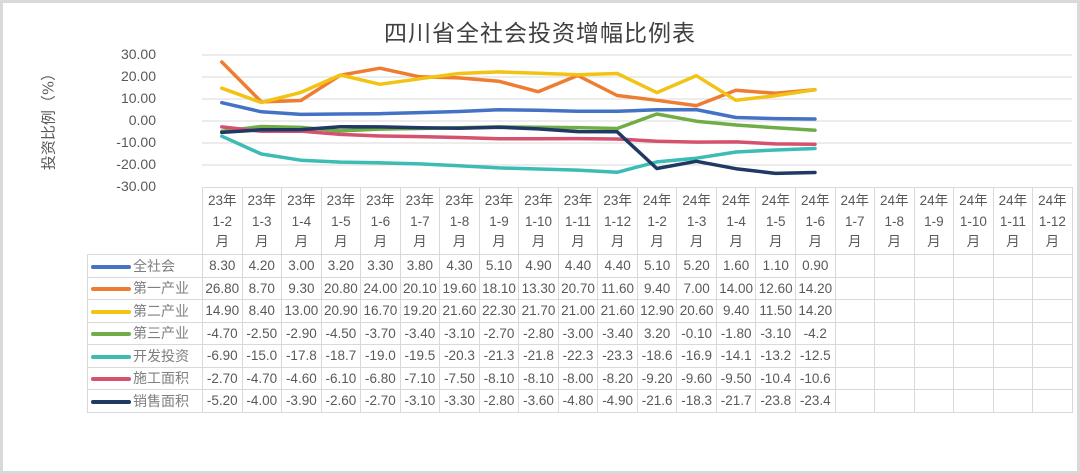 This screenshot has width=1080, height=474. What do you see at coordinates (380, 311) in the screenshot?
I see `table-cell: 16.70` at bounding box center [380, 311].